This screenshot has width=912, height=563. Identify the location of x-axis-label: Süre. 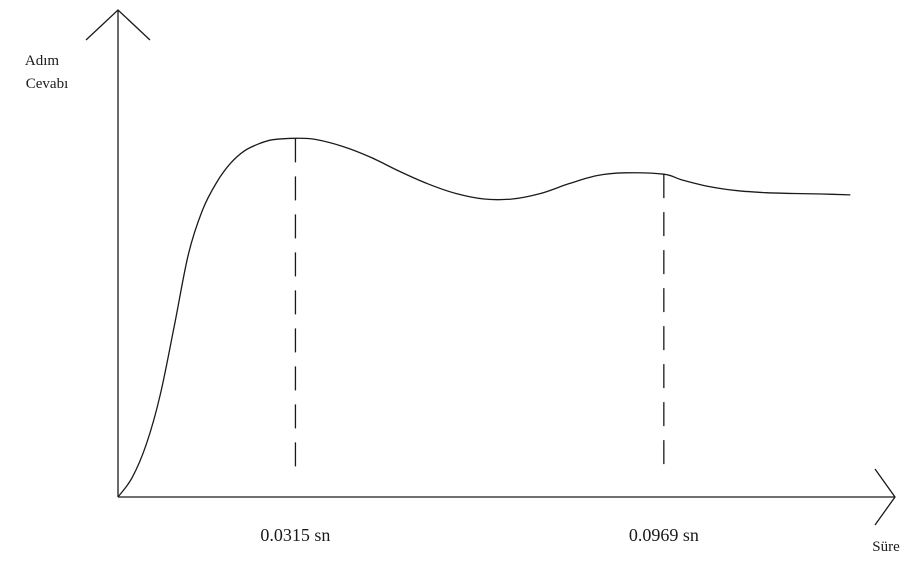
(886, 547).